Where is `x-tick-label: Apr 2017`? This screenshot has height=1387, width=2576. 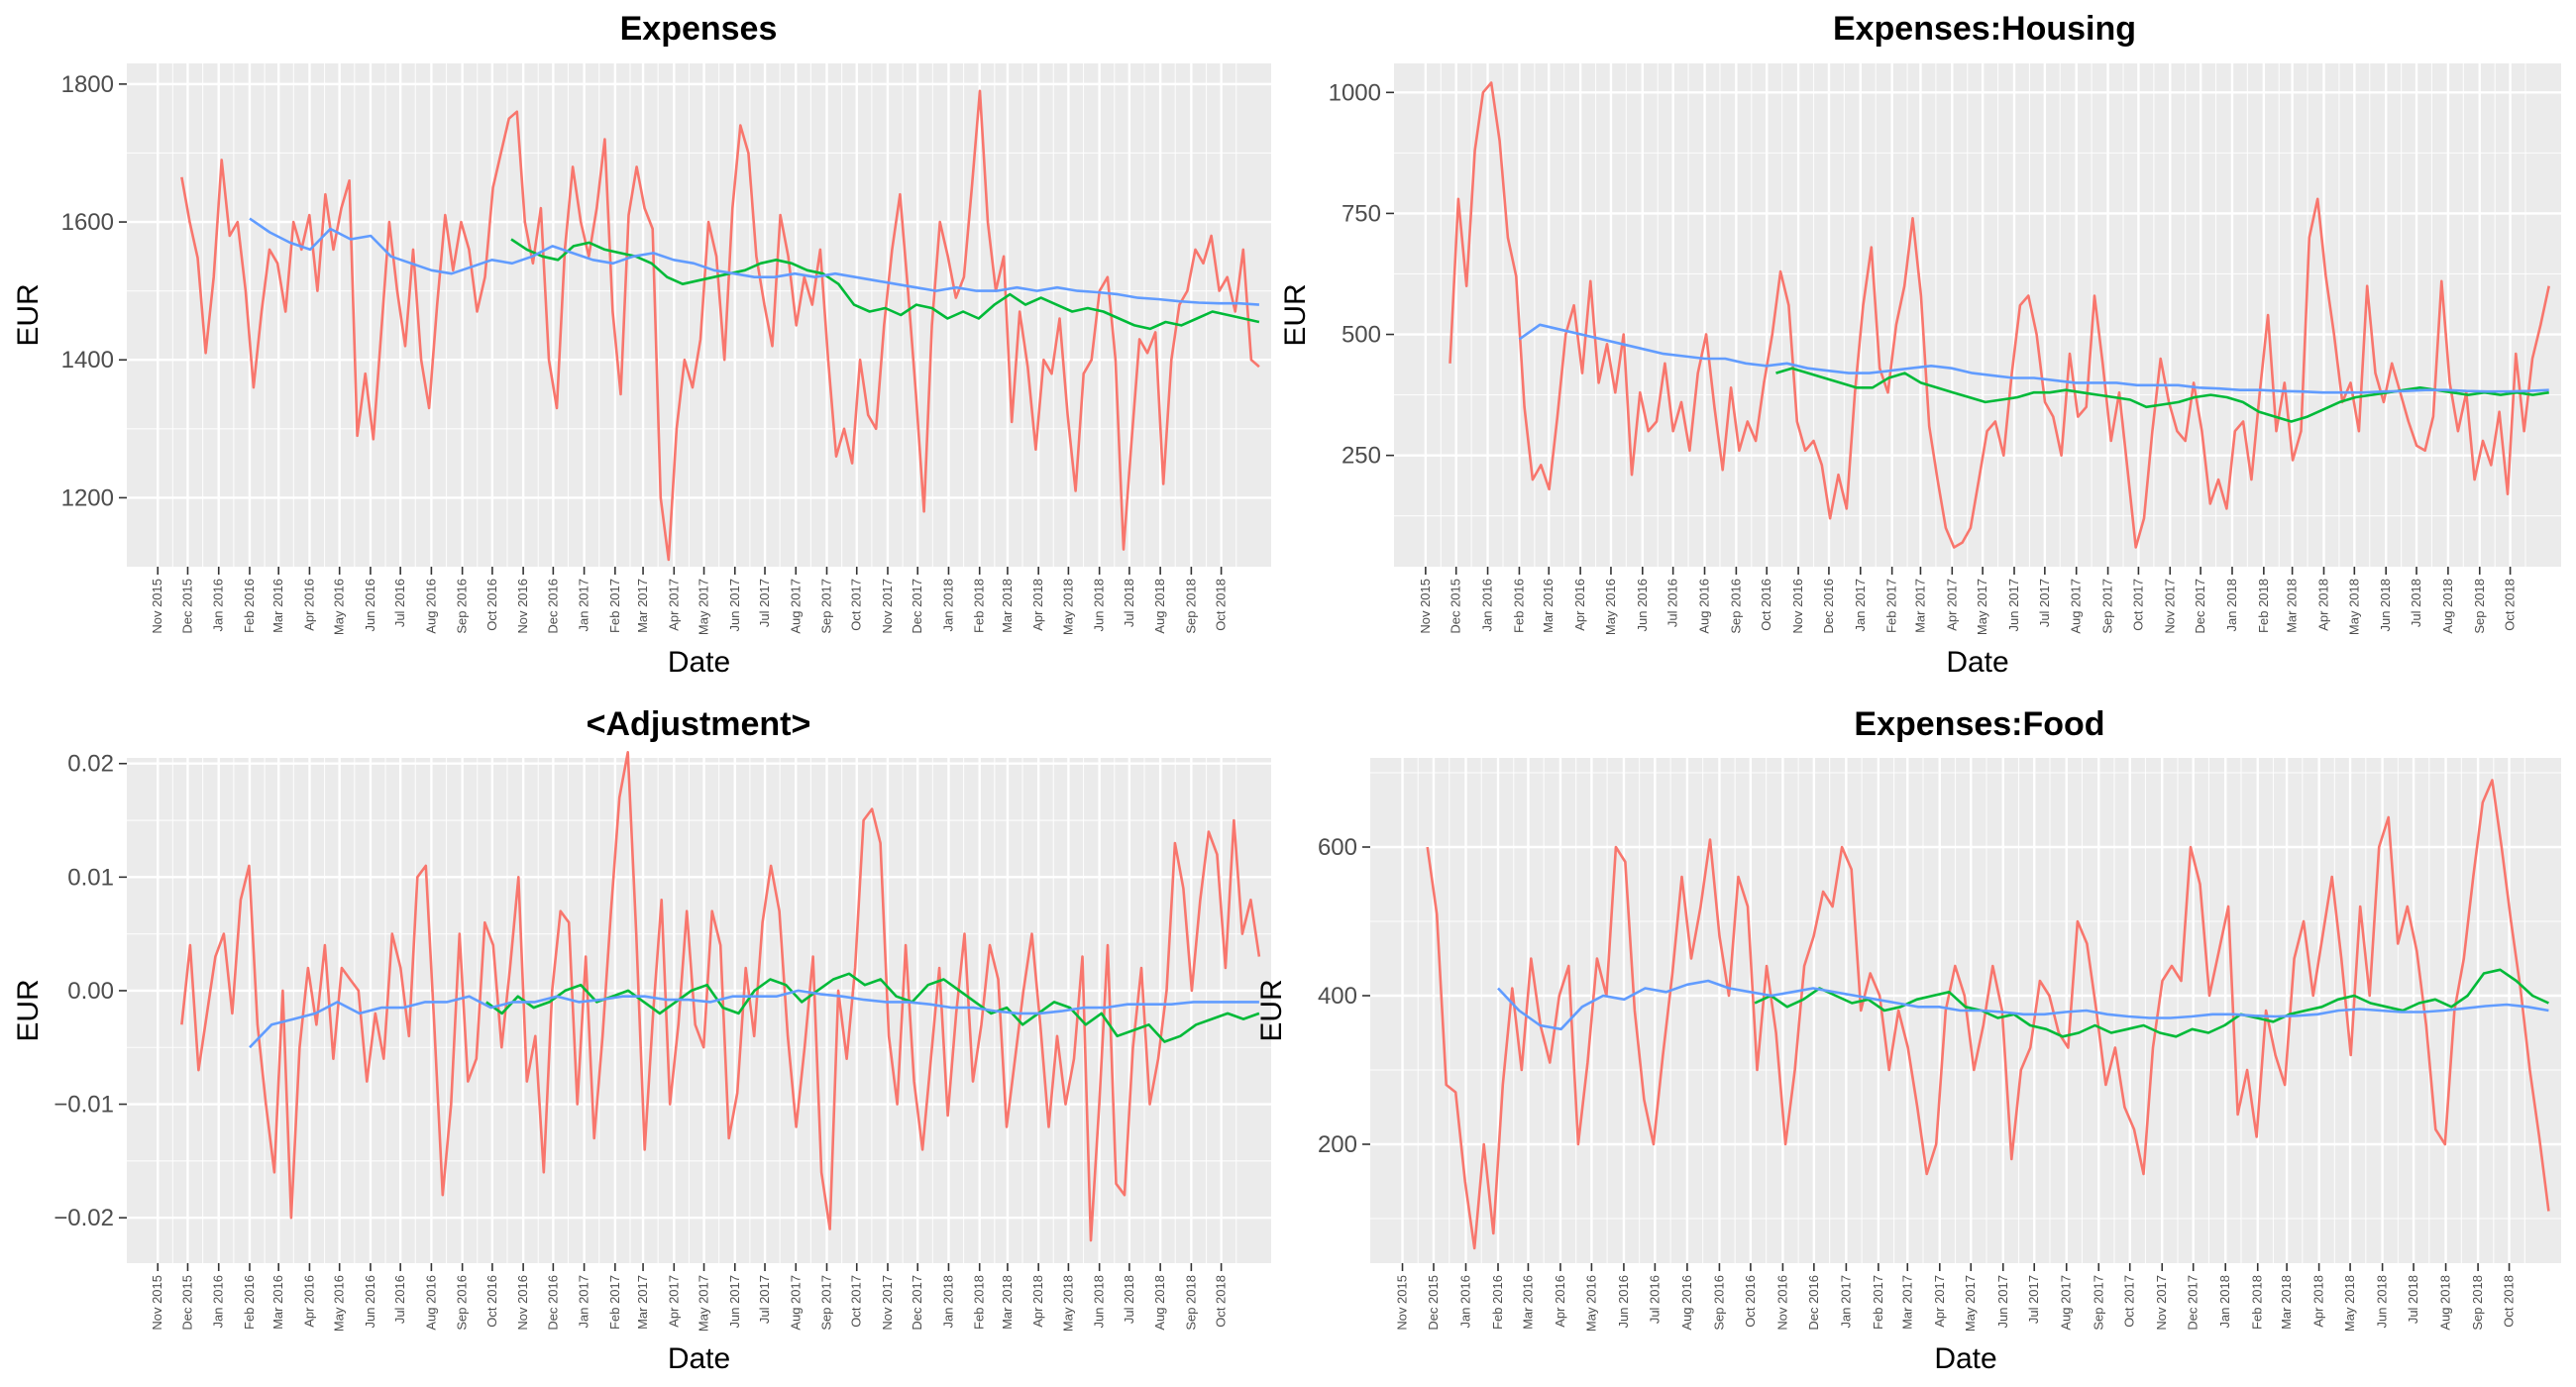
x-tick-label: Apr 2017 is located at coordinates (673, 605).